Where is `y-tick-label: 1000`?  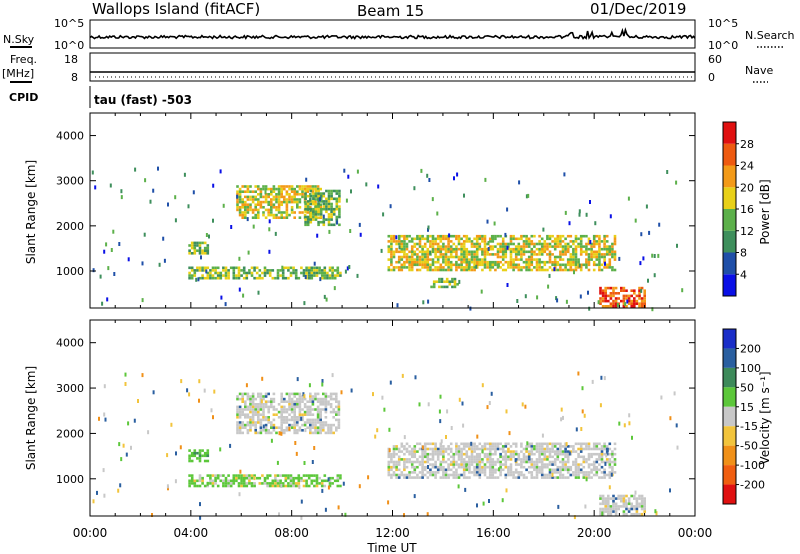
y-tick-label: 1000 is located at coordinates (70, 479).